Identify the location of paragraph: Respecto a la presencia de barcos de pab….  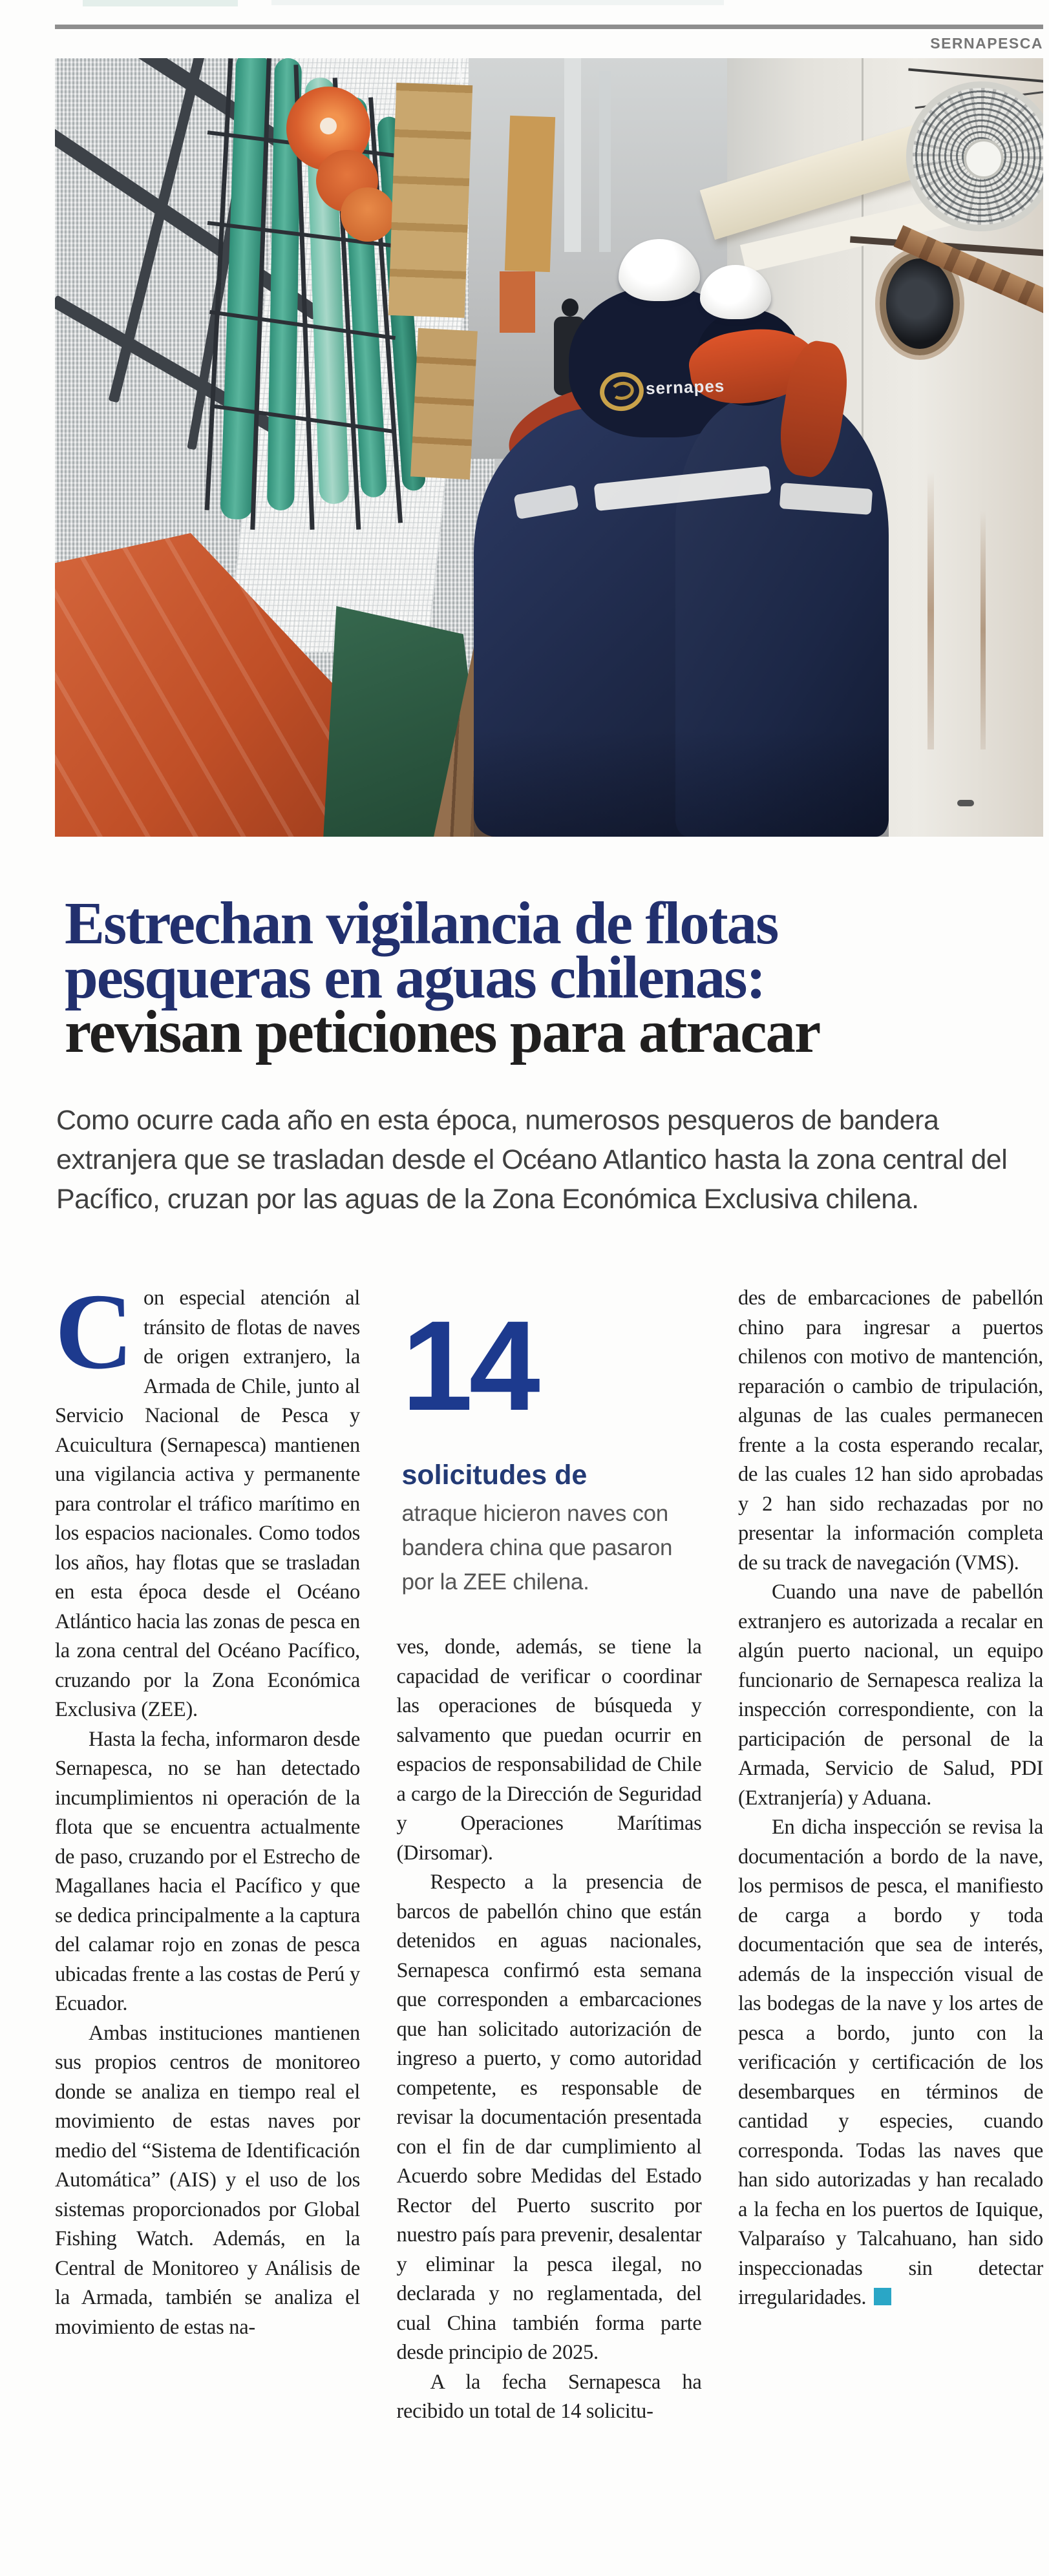
(549, 2117).